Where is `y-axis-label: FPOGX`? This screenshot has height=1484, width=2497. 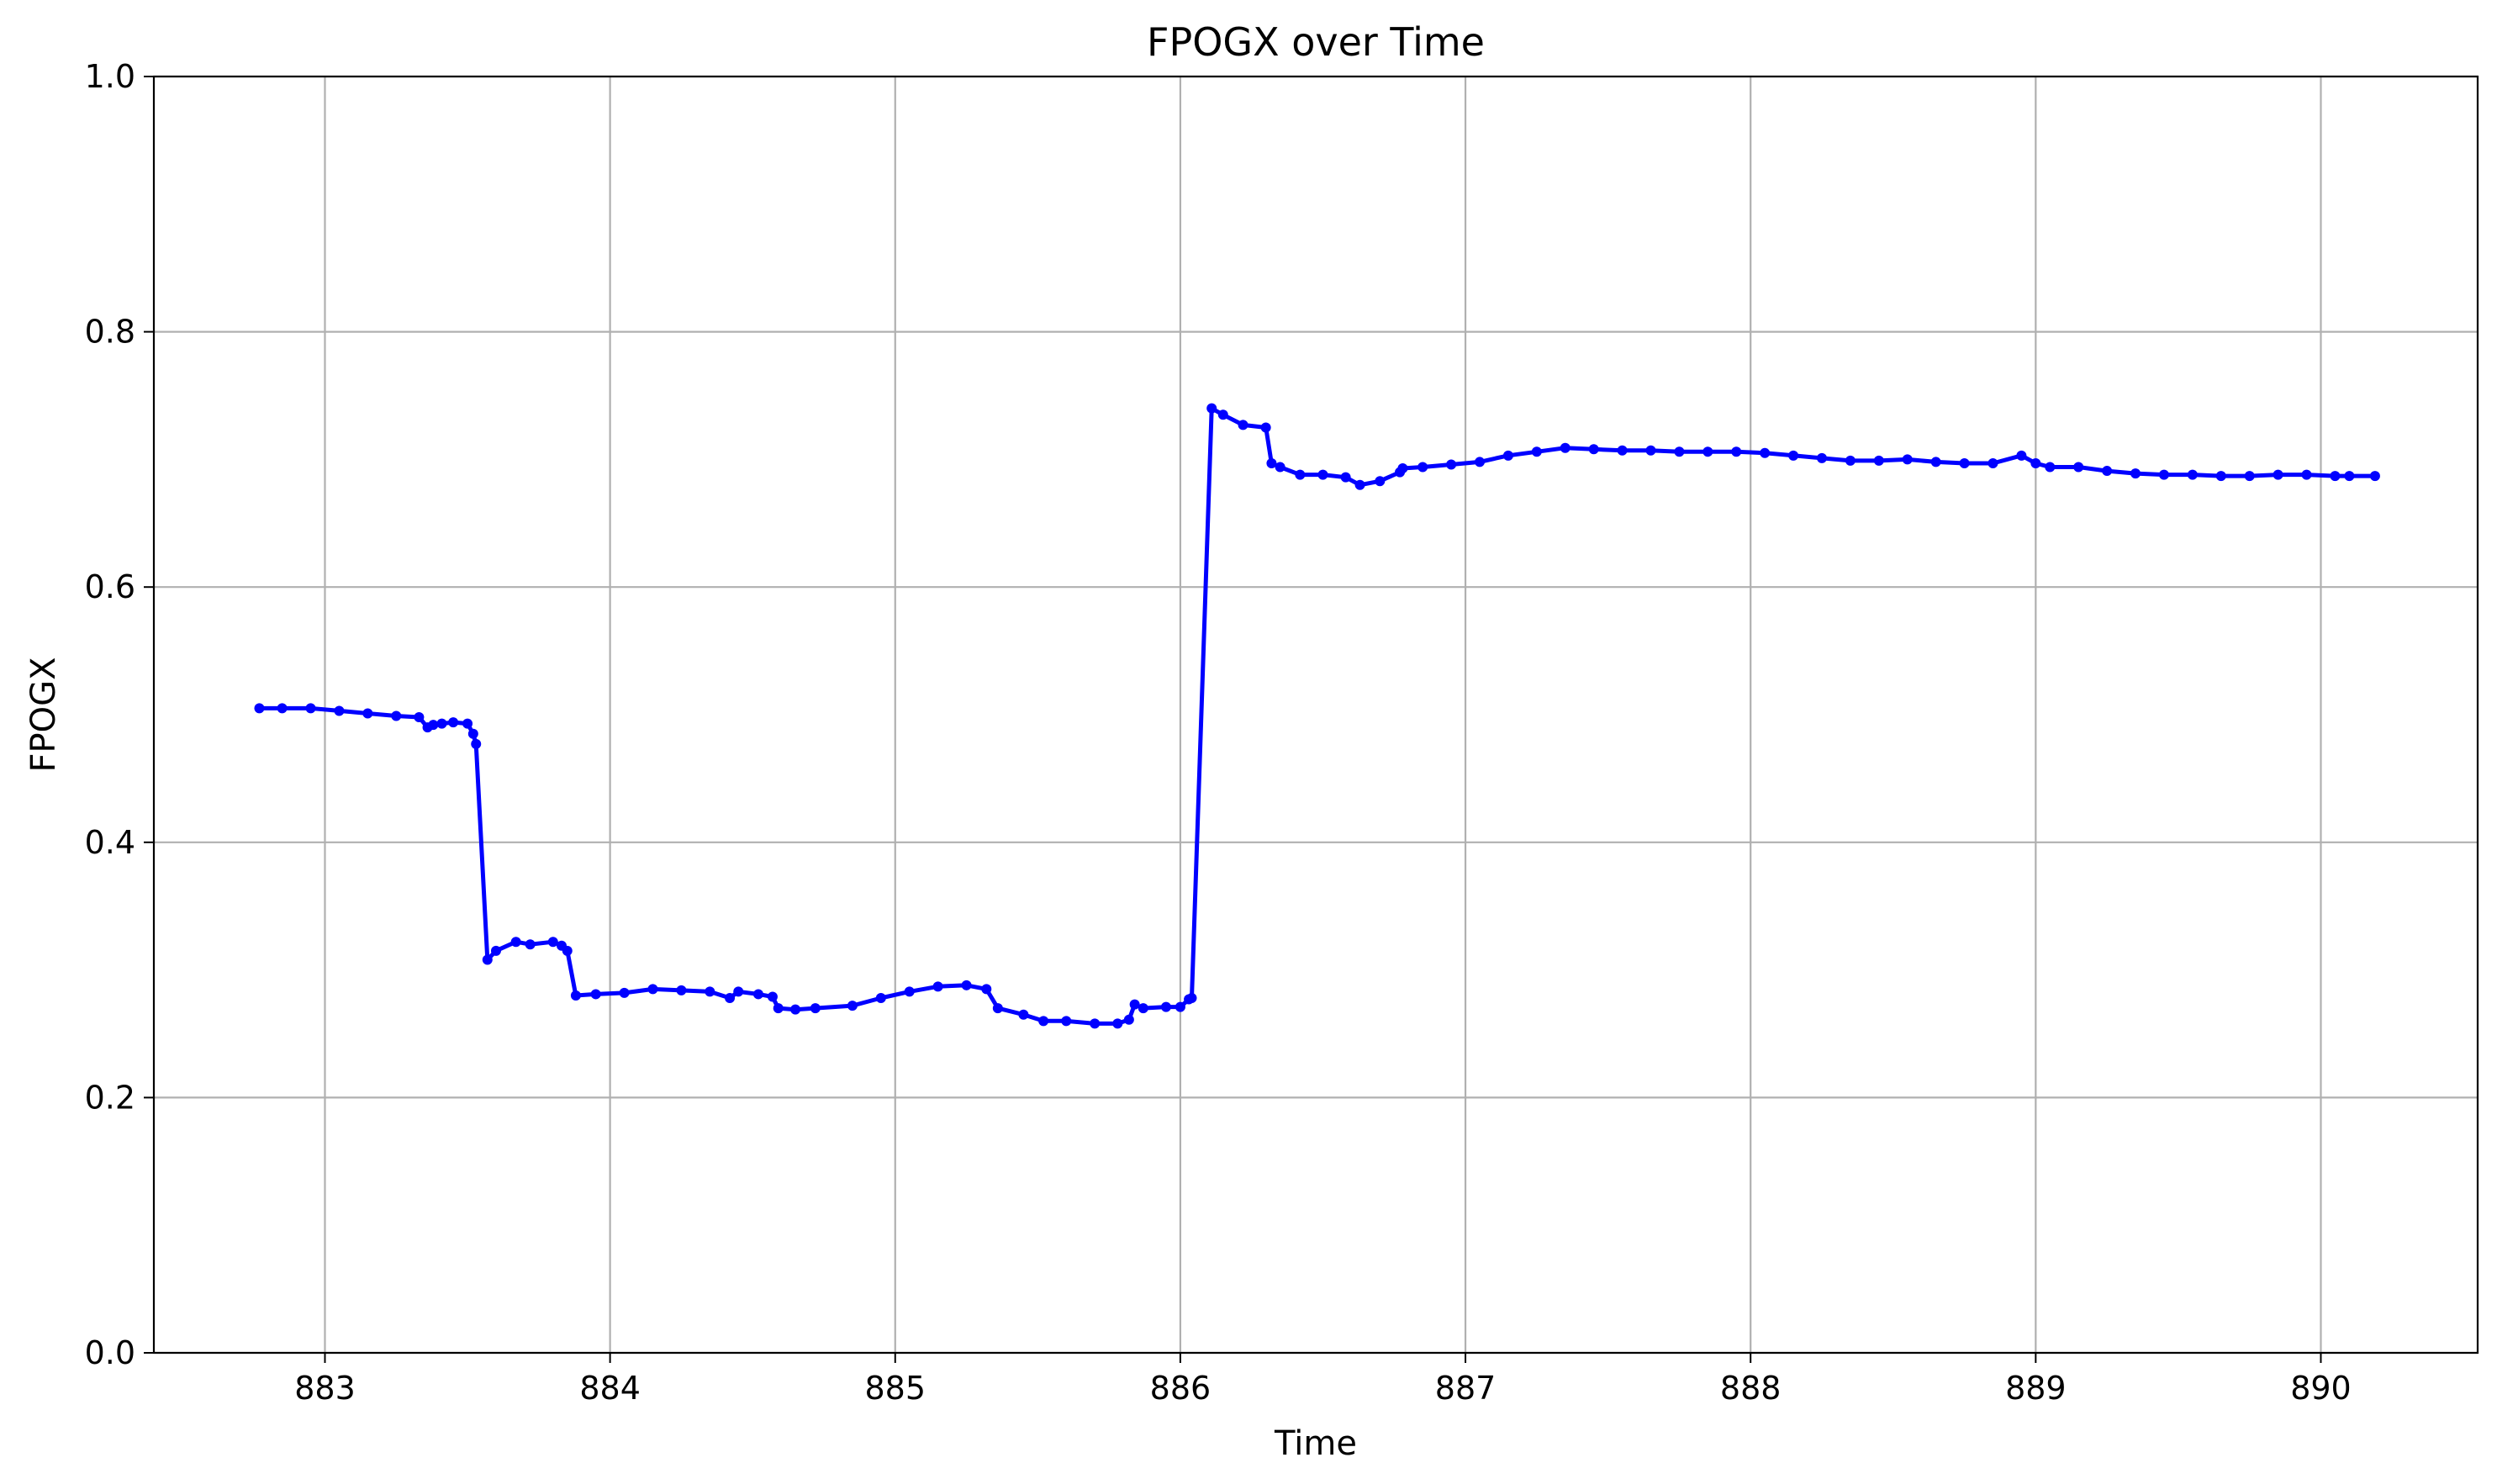 y-axis-label: FPOGX is located at coordinates (43, 714).